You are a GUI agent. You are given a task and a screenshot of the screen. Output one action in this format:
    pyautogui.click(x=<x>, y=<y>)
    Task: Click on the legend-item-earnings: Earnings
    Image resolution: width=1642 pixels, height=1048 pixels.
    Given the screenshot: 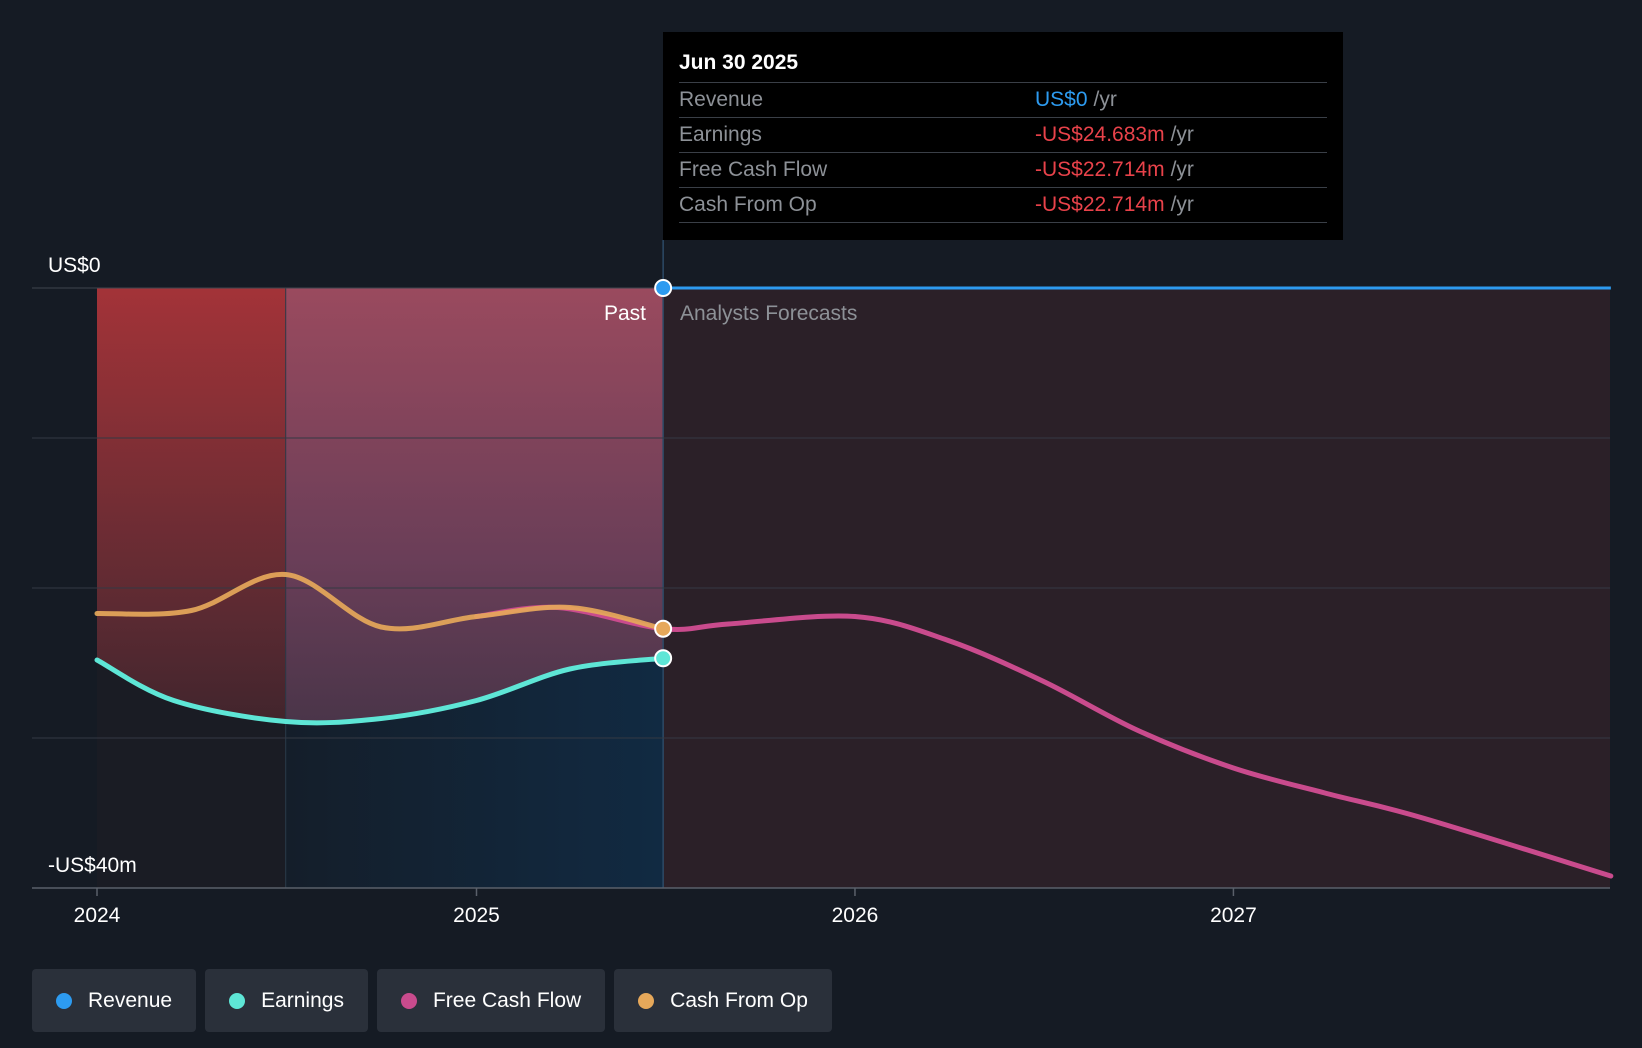 What is the action you would take?
    pyautogui.click(x=286, y=1000)
    